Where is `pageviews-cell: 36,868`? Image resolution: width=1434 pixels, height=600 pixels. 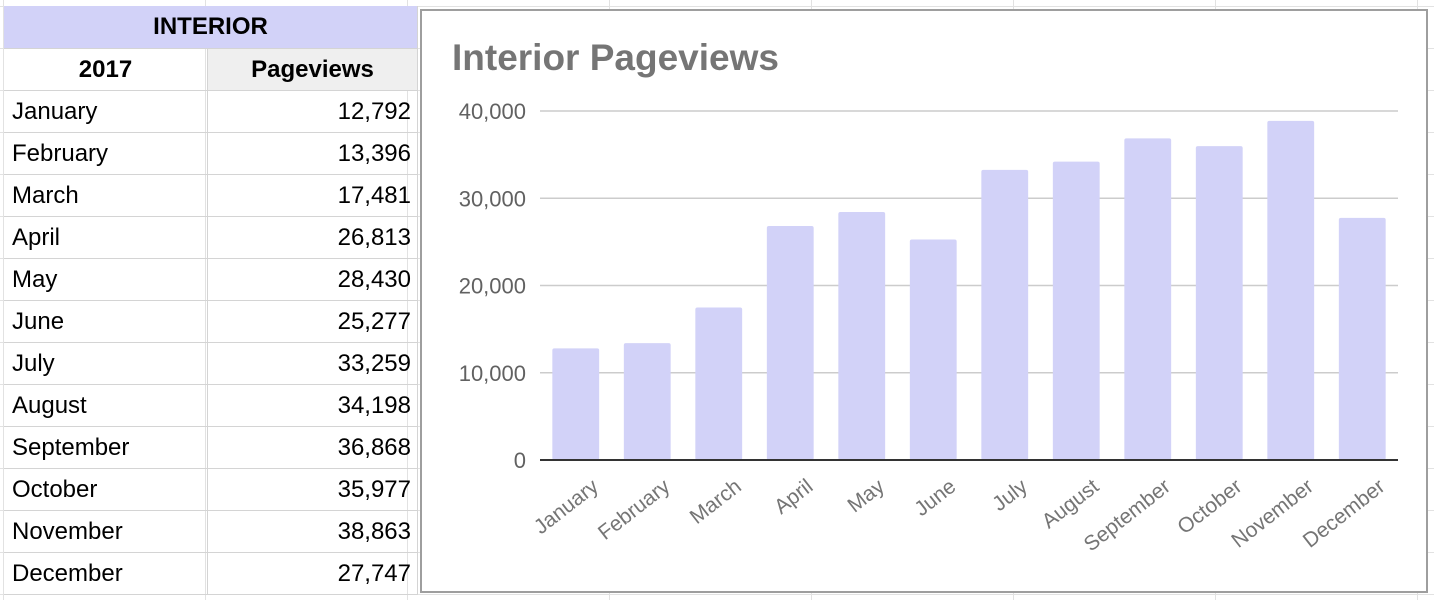 pageviews-cell: 36,868 is located at coordinates (313, 448).